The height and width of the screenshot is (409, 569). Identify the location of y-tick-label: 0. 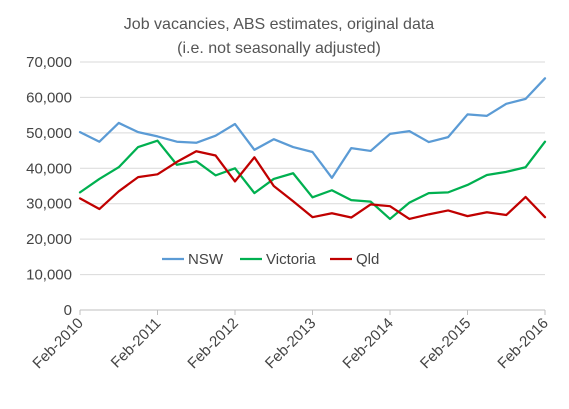
(68, 310).